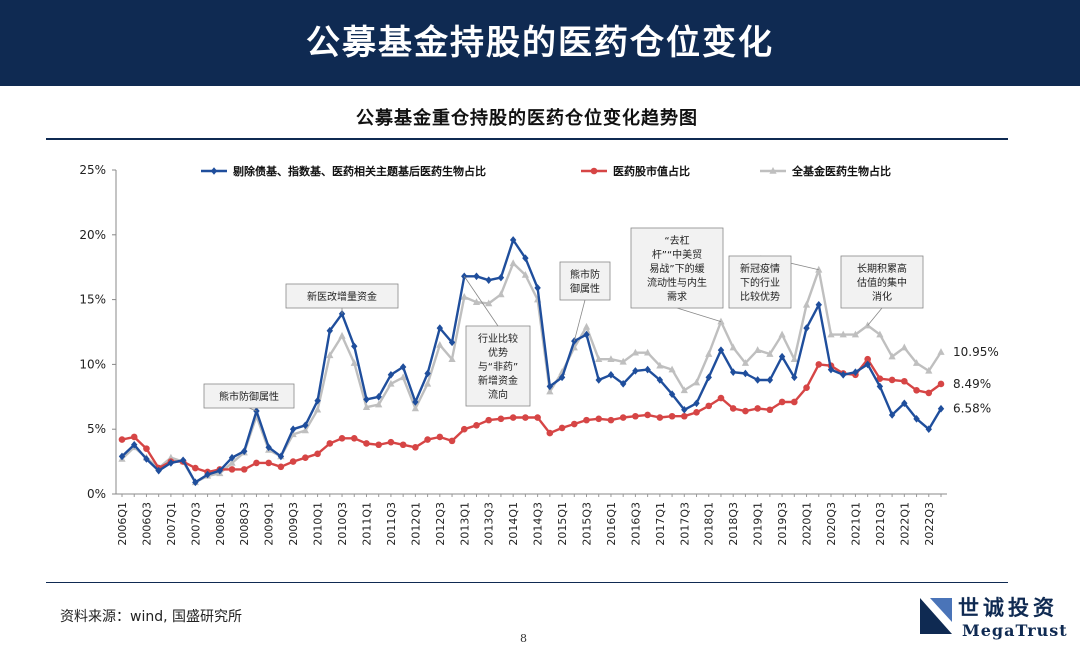 This screenshot has height=657, width=1080. I want to click on x-tick-label: 2017Q1, so click(660, 524).